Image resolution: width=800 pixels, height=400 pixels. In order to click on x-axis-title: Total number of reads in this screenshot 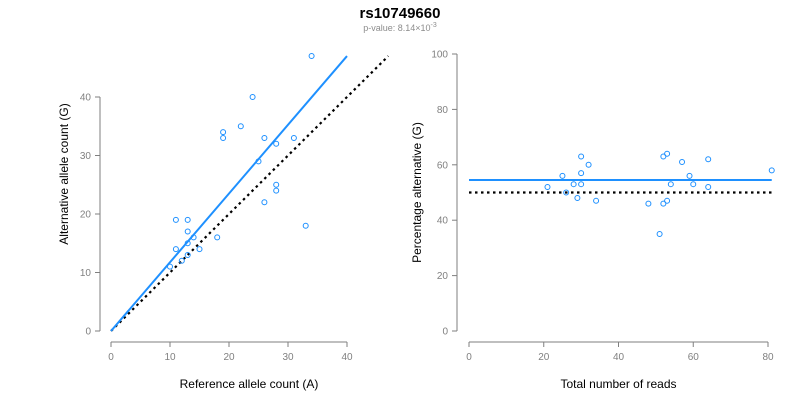, I will do `click(618, 384)`.